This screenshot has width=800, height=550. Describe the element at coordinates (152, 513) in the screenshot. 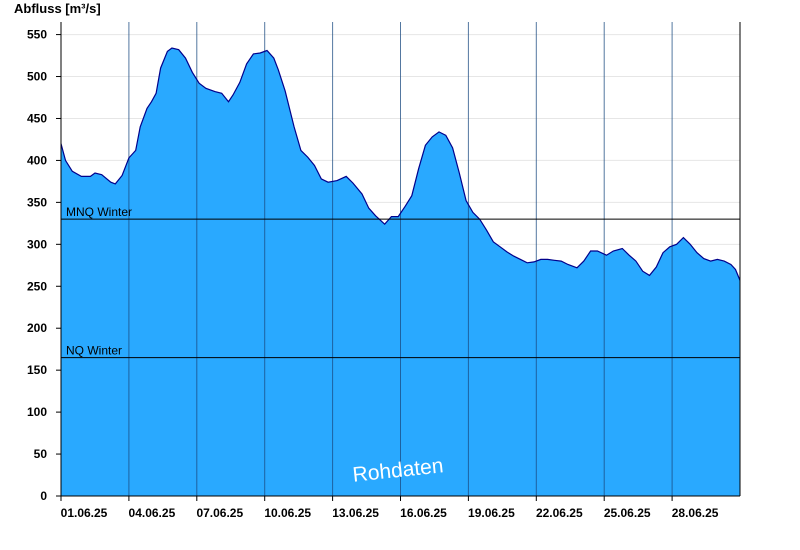

I see `x-tick-label: 04.06.25` at that location.